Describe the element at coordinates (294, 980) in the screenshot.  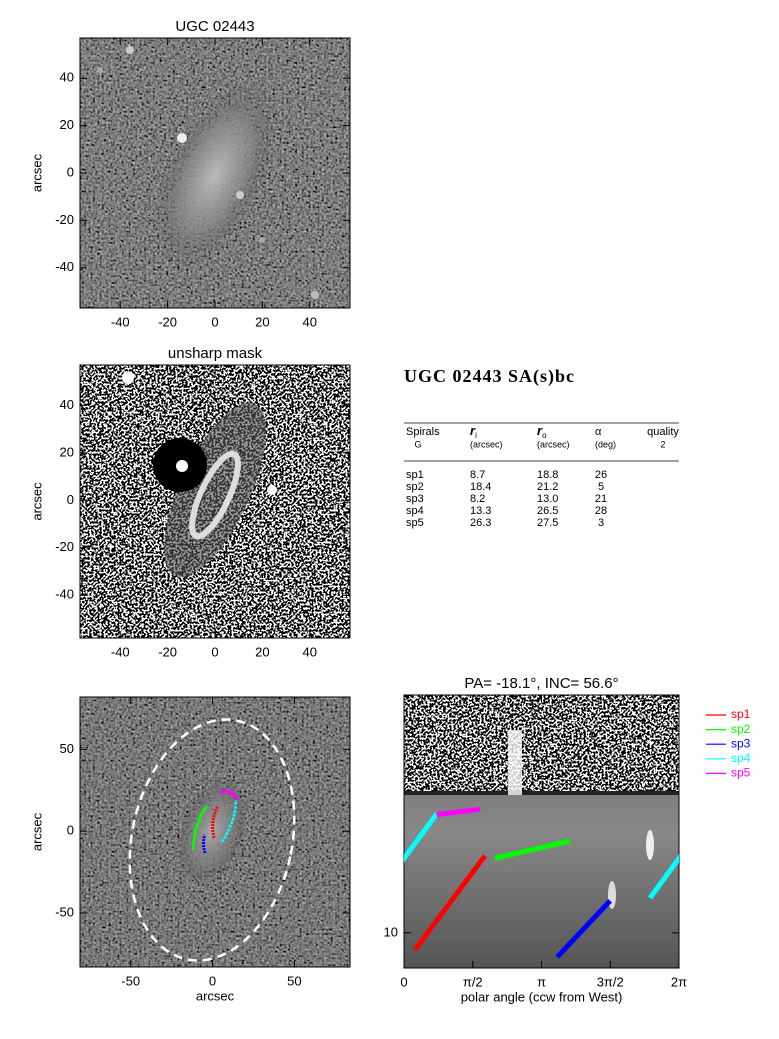
I see `x-tick-label: 50` at that location.